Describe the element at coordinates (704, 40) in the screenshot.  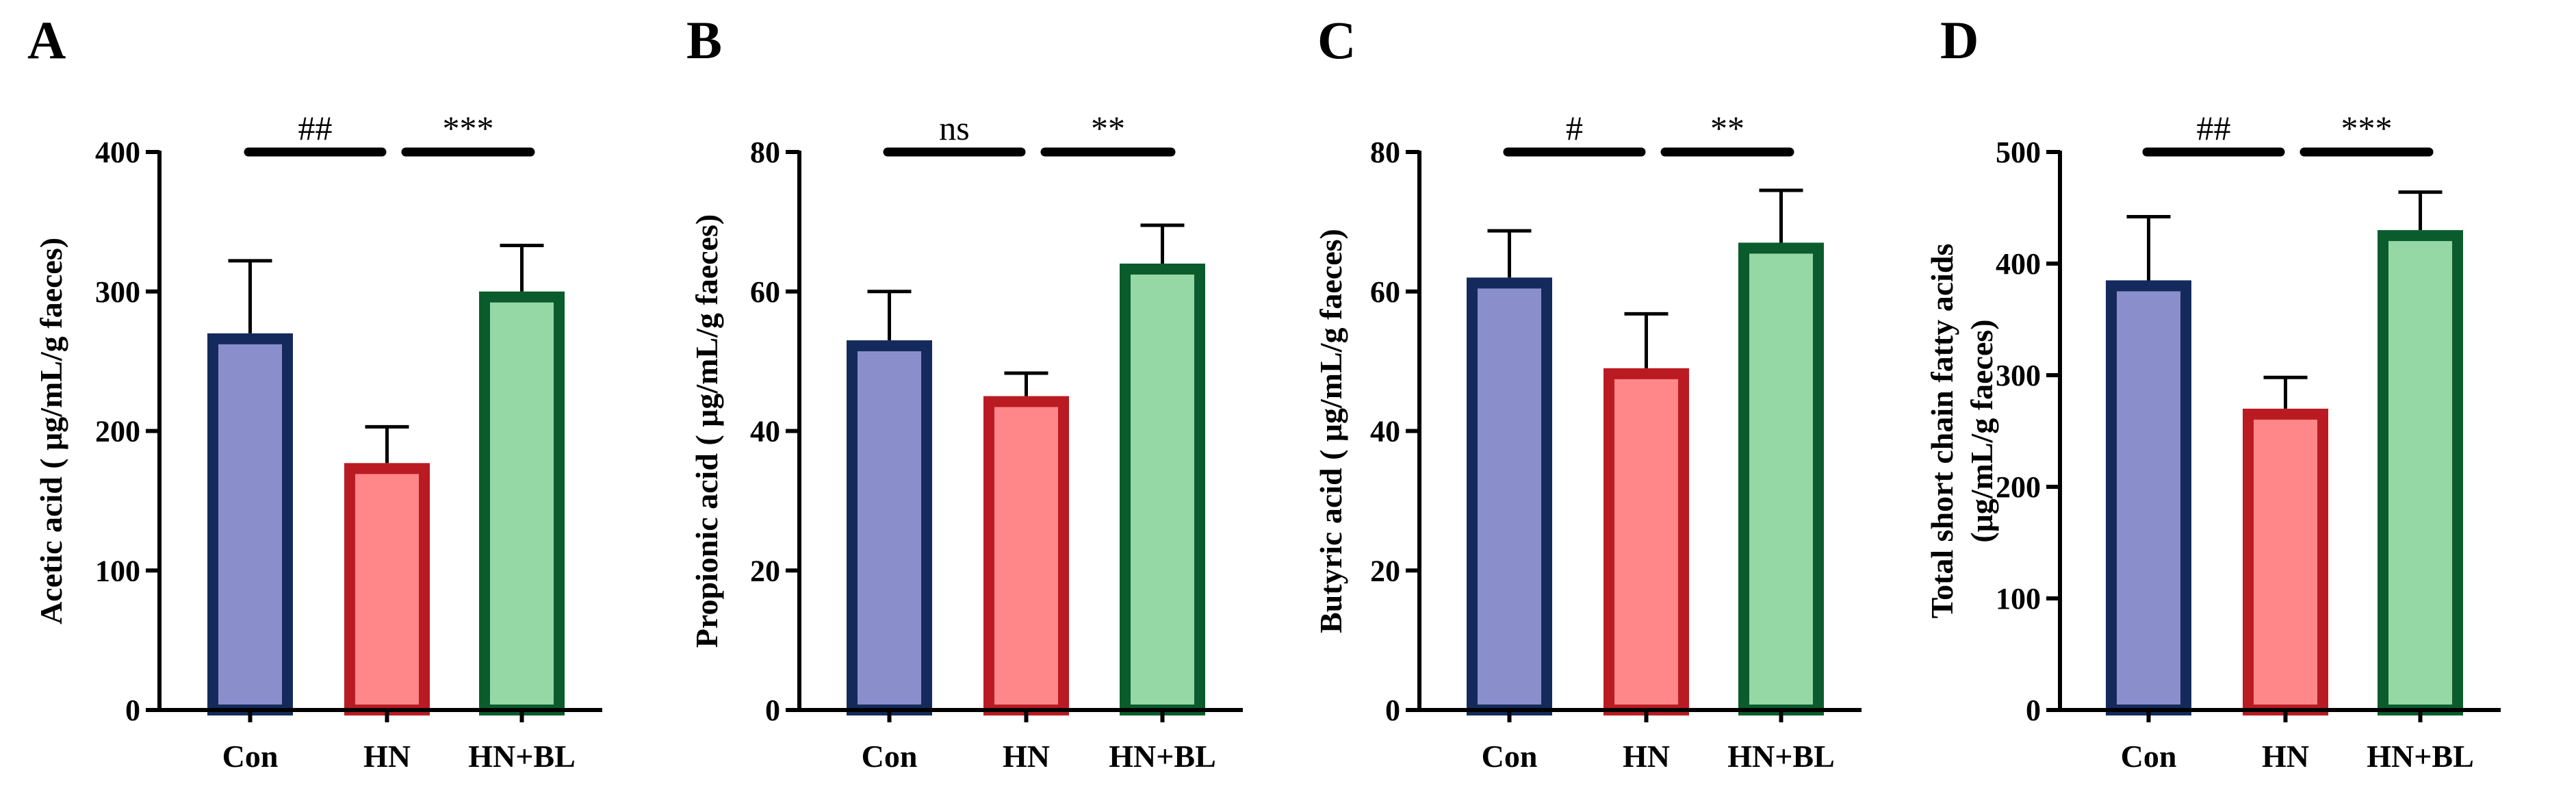
I see `panel-letter: B` at that location.